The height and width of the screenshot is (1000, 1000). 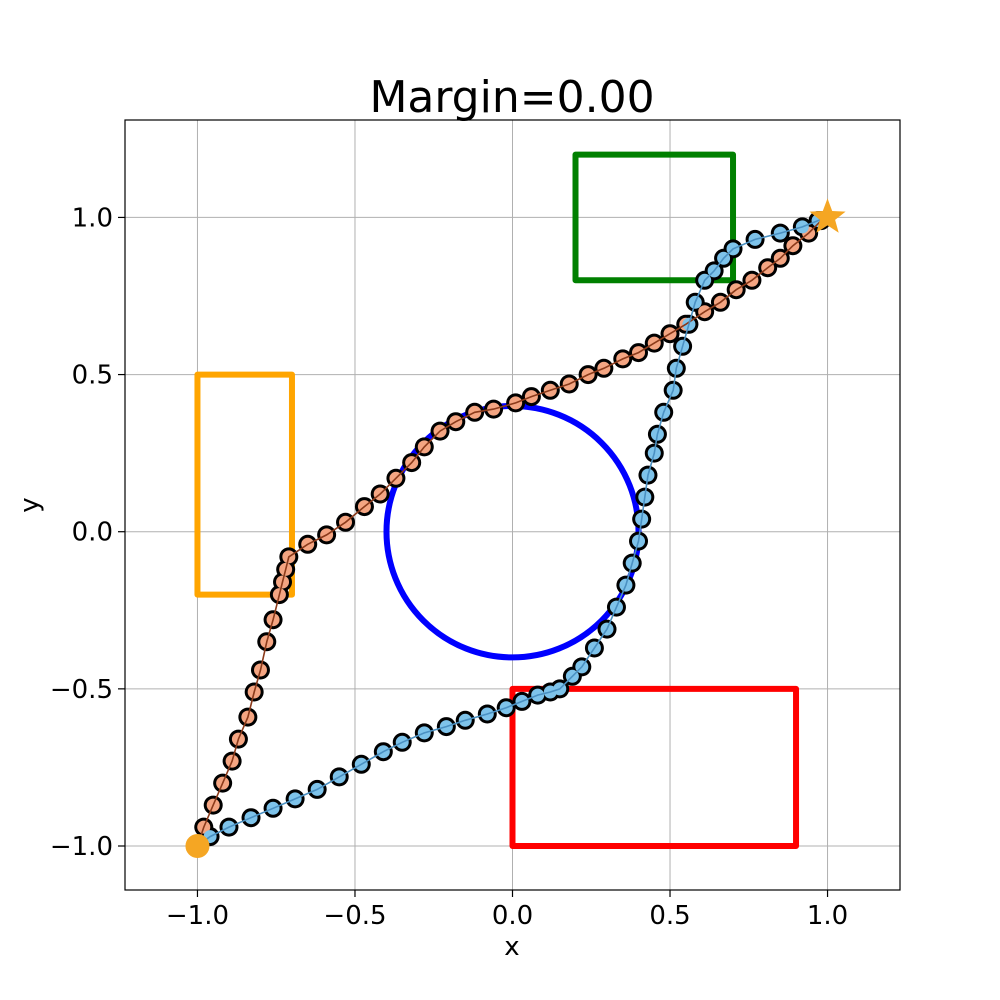 What do you see at coordinates (827, 215) in the screenshot?
I see `goal-star-marker` at bounding box center [827, 215].